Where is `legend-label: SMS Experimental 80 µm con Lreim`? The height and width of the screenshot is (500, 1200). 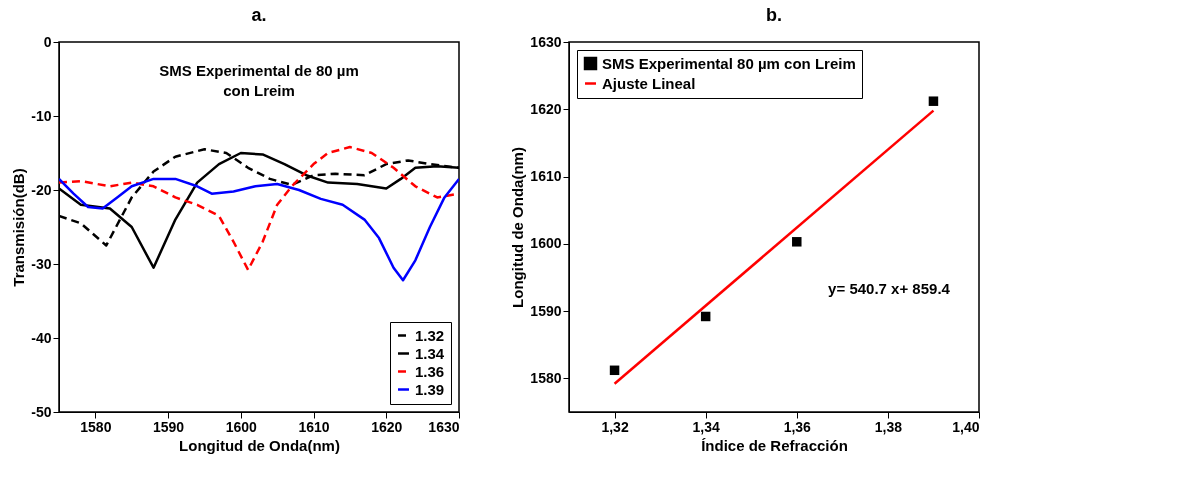
legend-label: SMS Experimental 80 µm con Lreim is located at coordinates (729, 63).